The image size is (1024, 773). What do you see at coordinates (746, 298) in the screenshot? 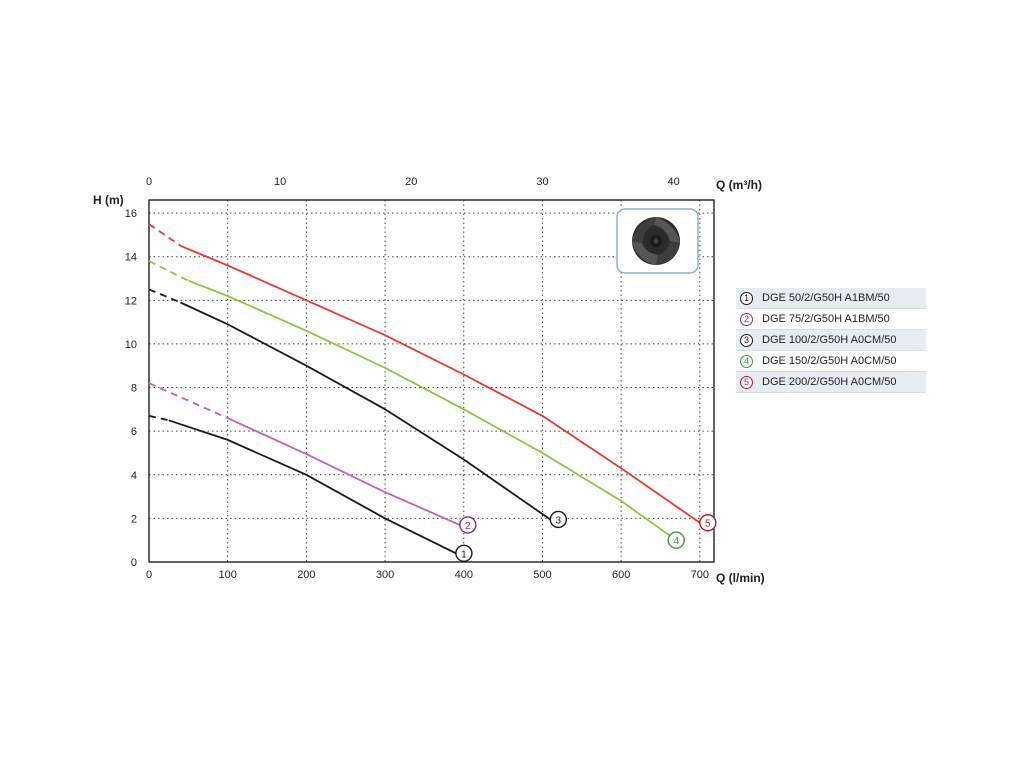
I see `legend-marker: 1` at bounding box center [746, 298].